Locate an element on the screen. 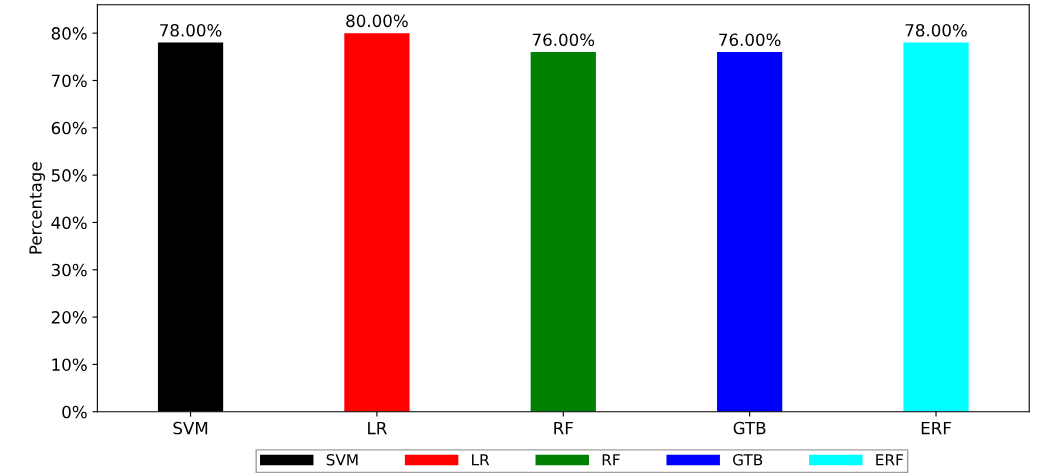 This screenshot has height=476, width=1047. y-tick-label: 30% is located at coordinates (69, 270).